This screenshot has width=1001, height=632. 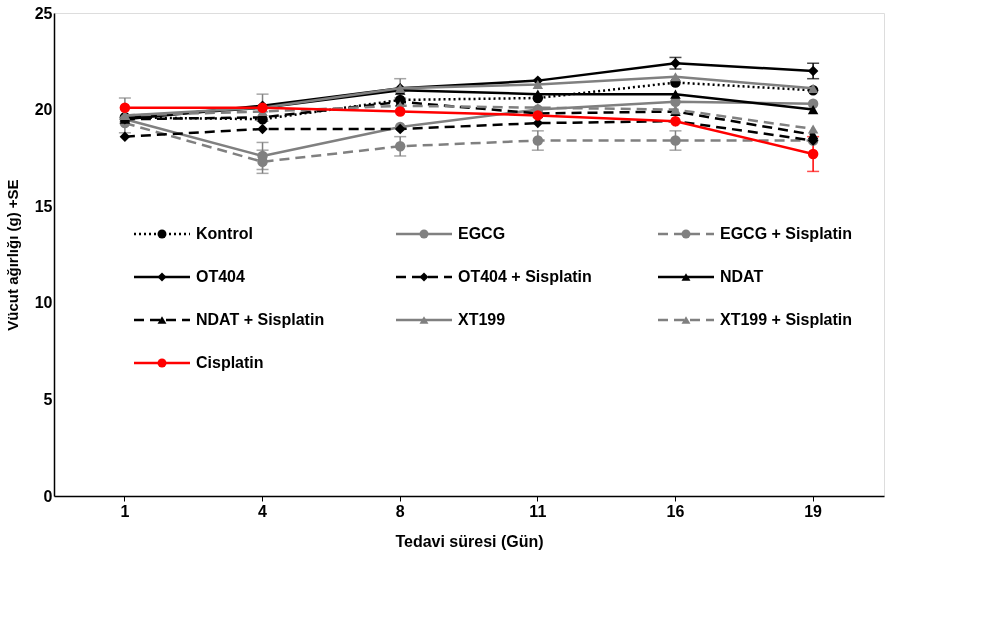 I want to click on x-tick-label: 11, so click(x=538, y=511).